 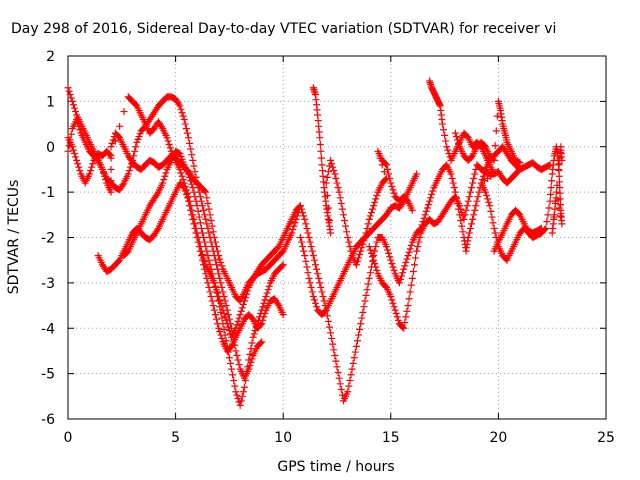 What do you see at coordinates (391, 438) in the screenshot?
I see `x-tick-label: 15` at bounding box center [391, 438].